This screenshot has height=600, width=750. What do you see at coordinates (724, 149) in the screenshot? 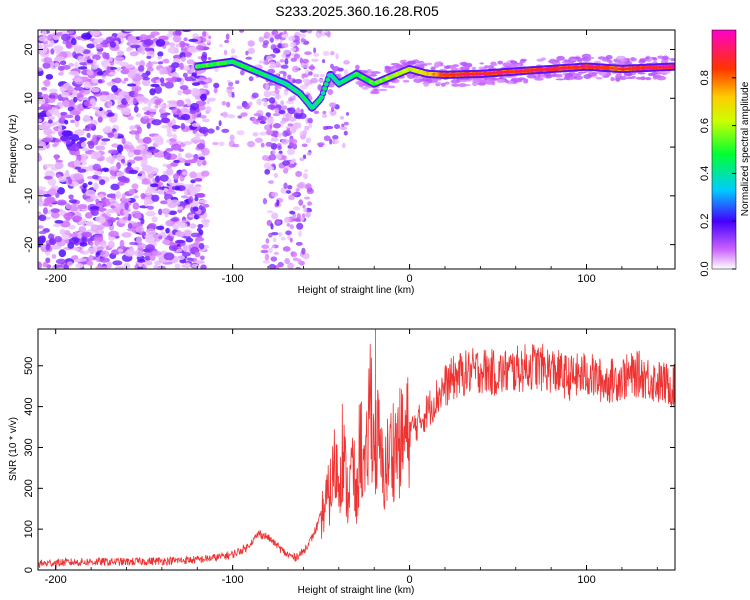
I see `colorbar` at bounding box center [724, 149].